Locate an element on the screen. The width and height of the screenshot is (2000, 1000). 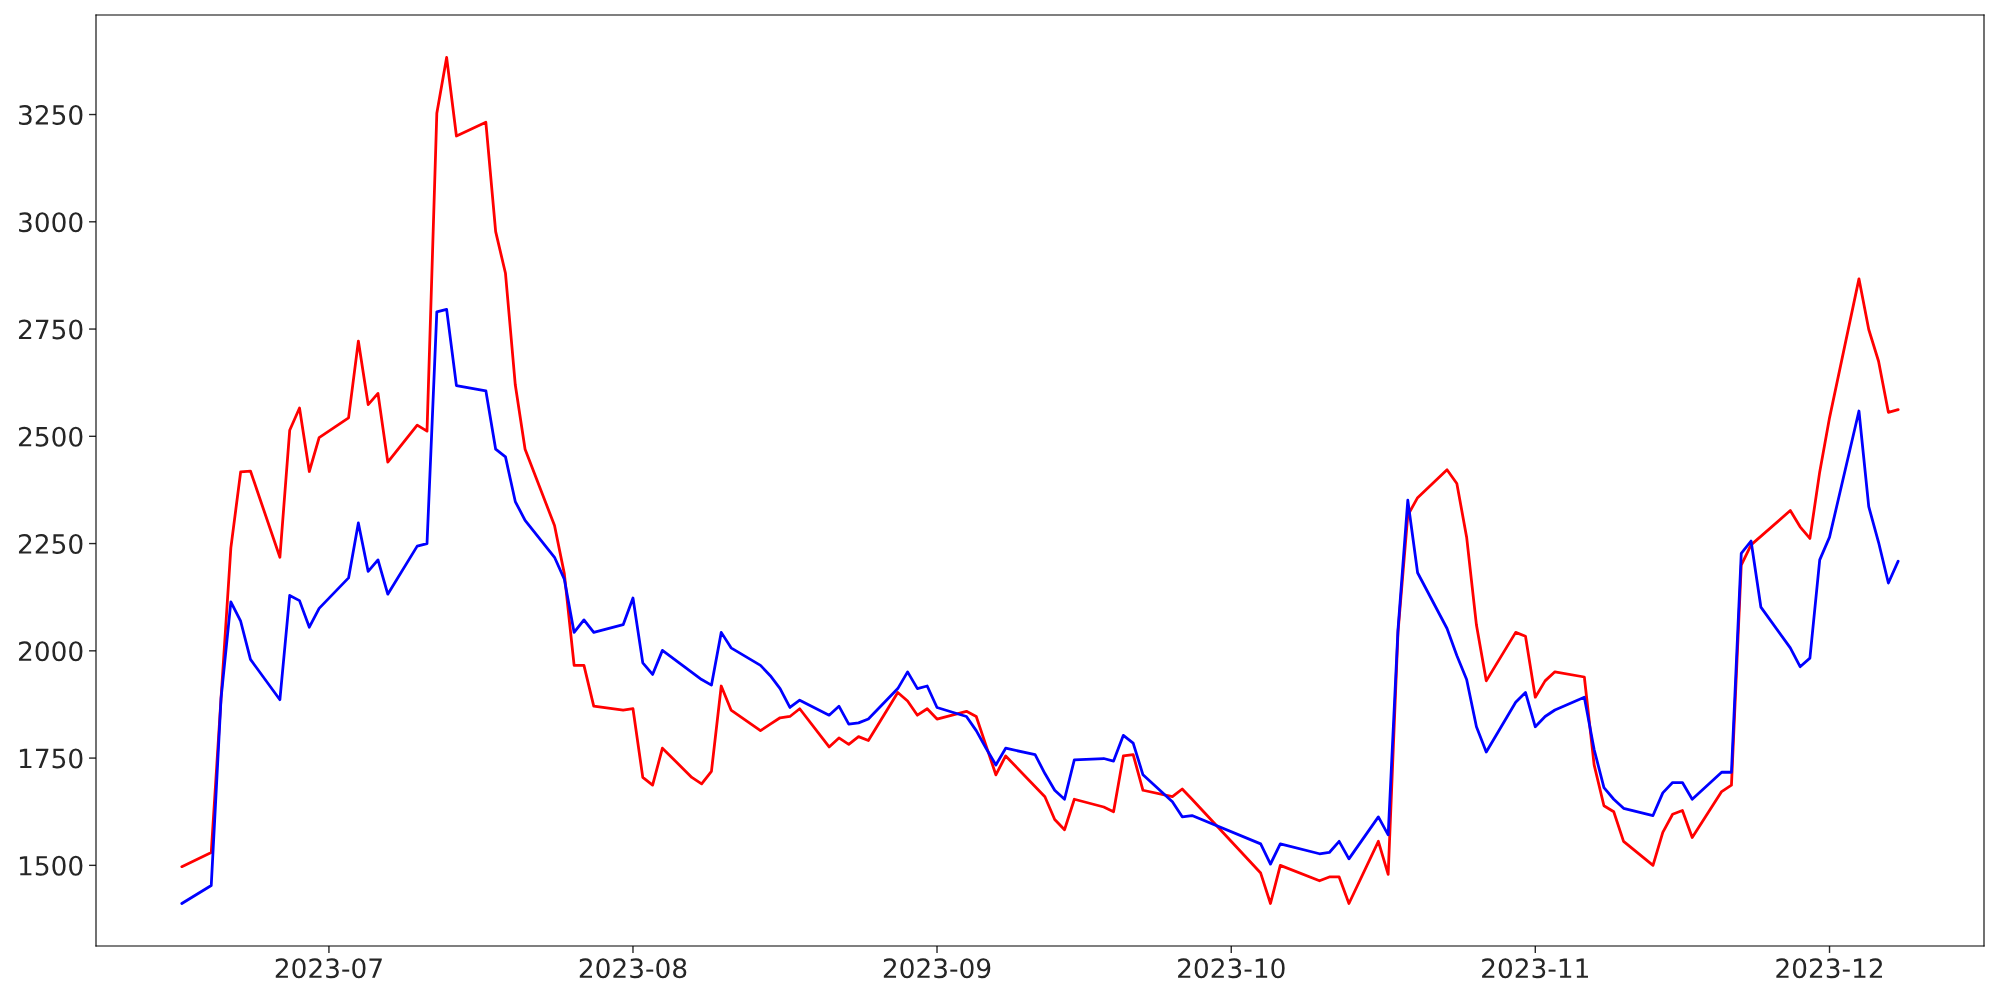
y-tick-label: 2000 is located at coordinates (50, 651).